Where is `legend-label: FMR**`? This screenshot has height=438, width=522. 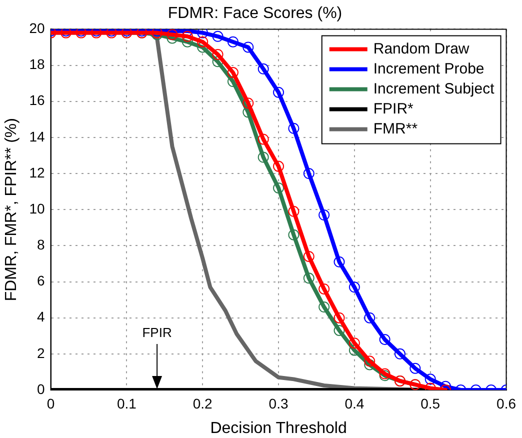
legend-label: FMR** is located at coordinates (395, 129).